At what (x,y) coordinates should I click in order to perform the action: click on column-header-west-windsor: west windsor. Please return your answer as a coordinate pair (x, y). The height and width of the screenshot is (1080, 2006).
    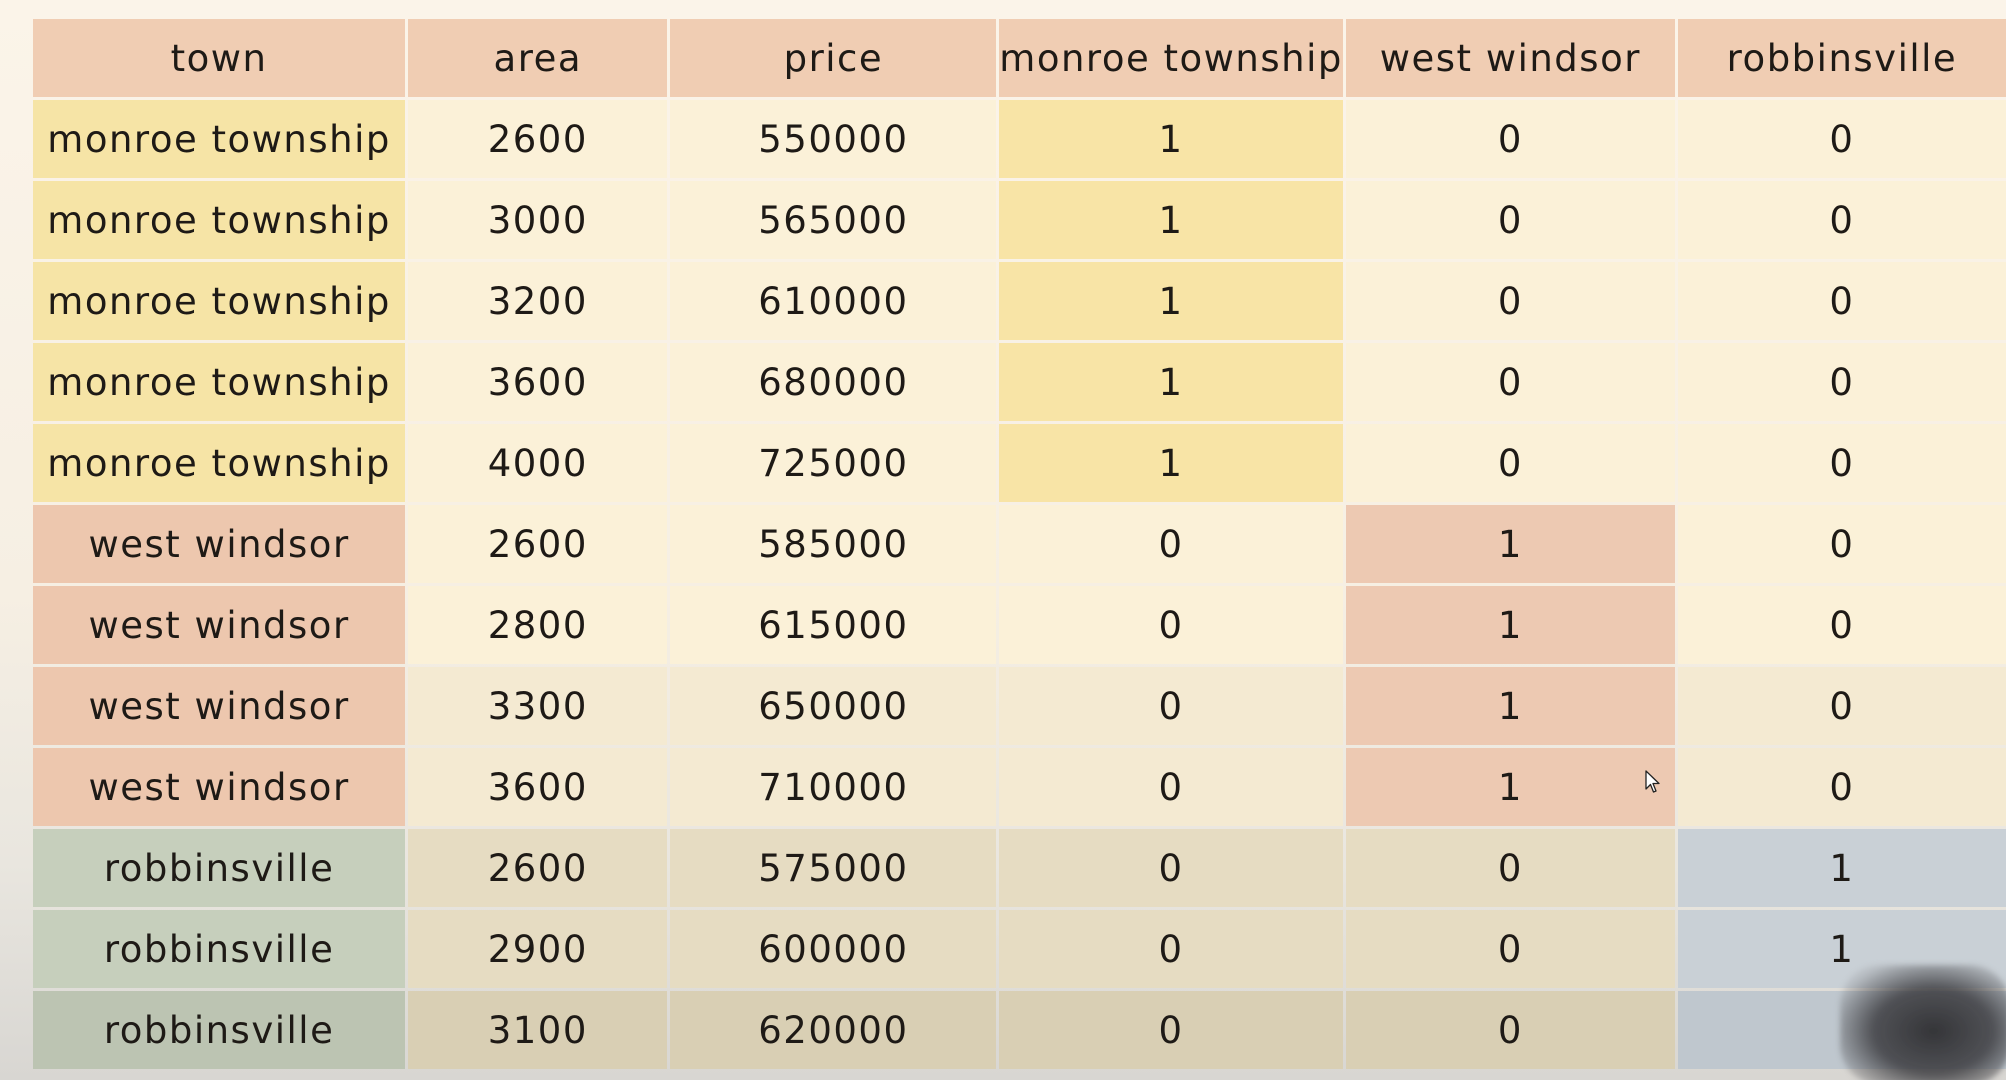
    Looking at the image, I should click on (1510, 58).